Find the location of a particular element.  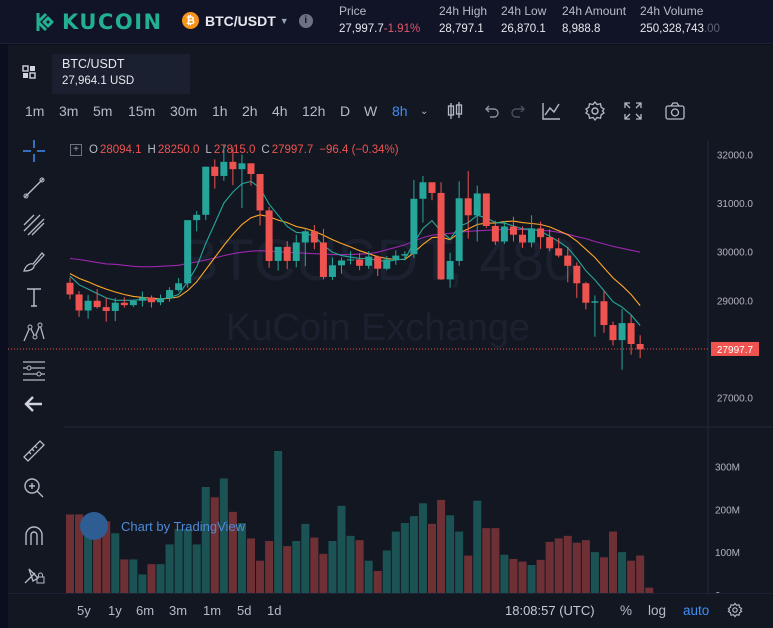

redo-icon is located at coordinates (519, 111).